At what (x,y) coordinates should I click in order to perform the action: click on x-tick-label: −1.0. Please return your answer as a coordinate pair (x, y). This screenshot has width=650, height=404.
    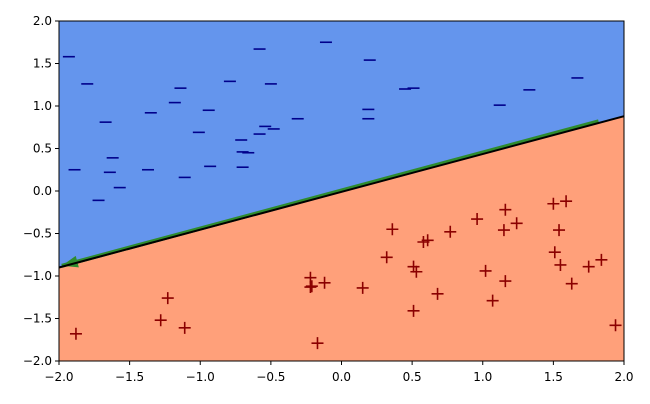
    Looking at the image, I should click on (200, 377).